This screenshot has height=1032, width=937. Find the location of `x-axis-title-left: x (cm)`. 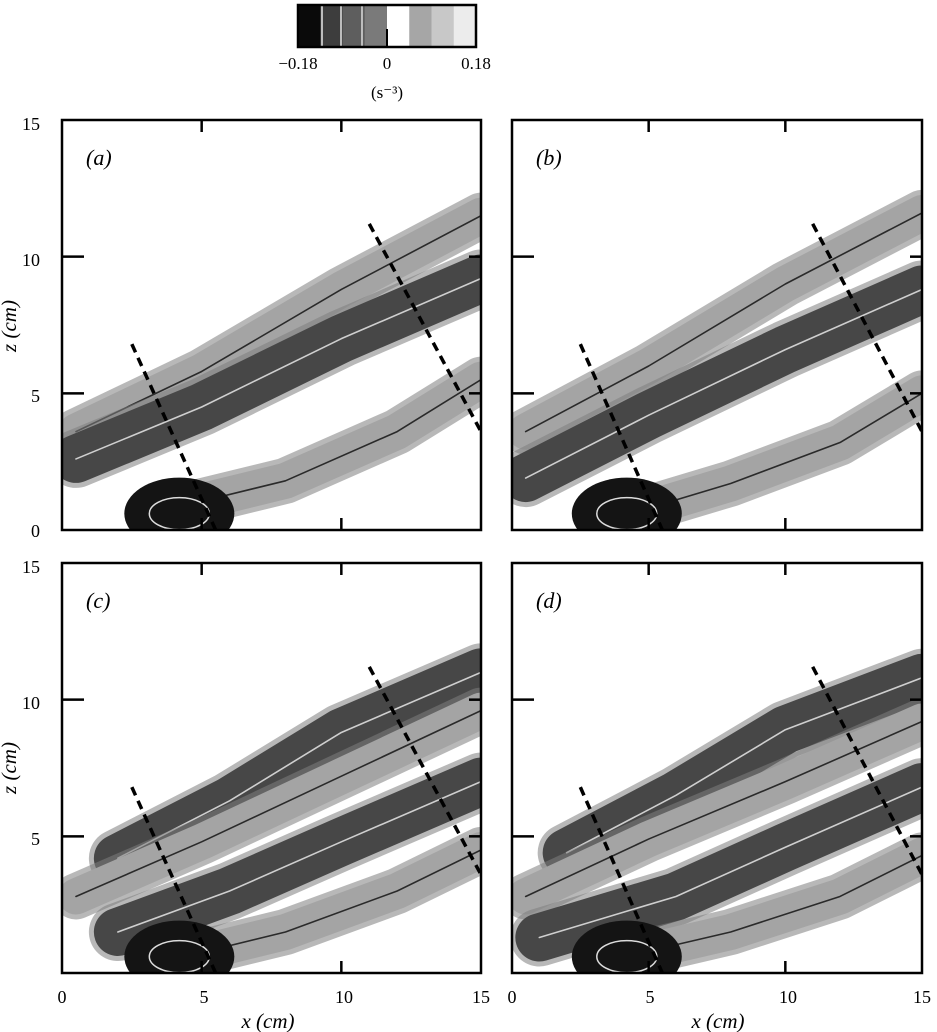

x-axis-title-left: x (cm) is located at coordinates (267, 1020).